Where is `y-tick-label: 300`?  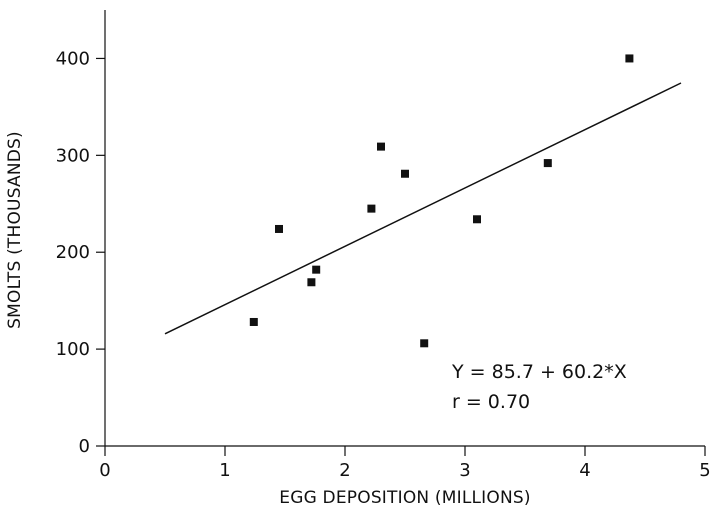
y-tick-label: 300 is located at coordinates (73, 155).